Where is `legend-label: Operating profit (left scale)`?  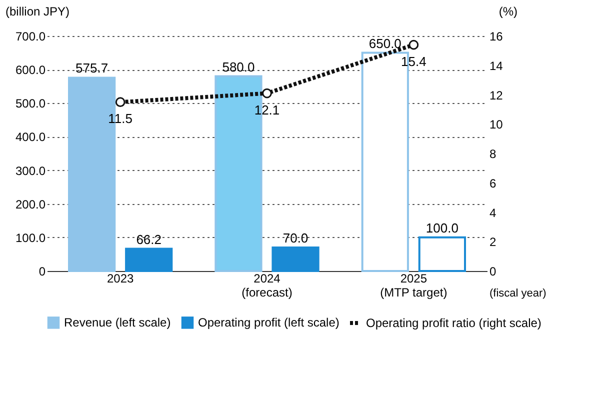 legend-label: Operating profit (left scale) is located at coordinates (269, 323).